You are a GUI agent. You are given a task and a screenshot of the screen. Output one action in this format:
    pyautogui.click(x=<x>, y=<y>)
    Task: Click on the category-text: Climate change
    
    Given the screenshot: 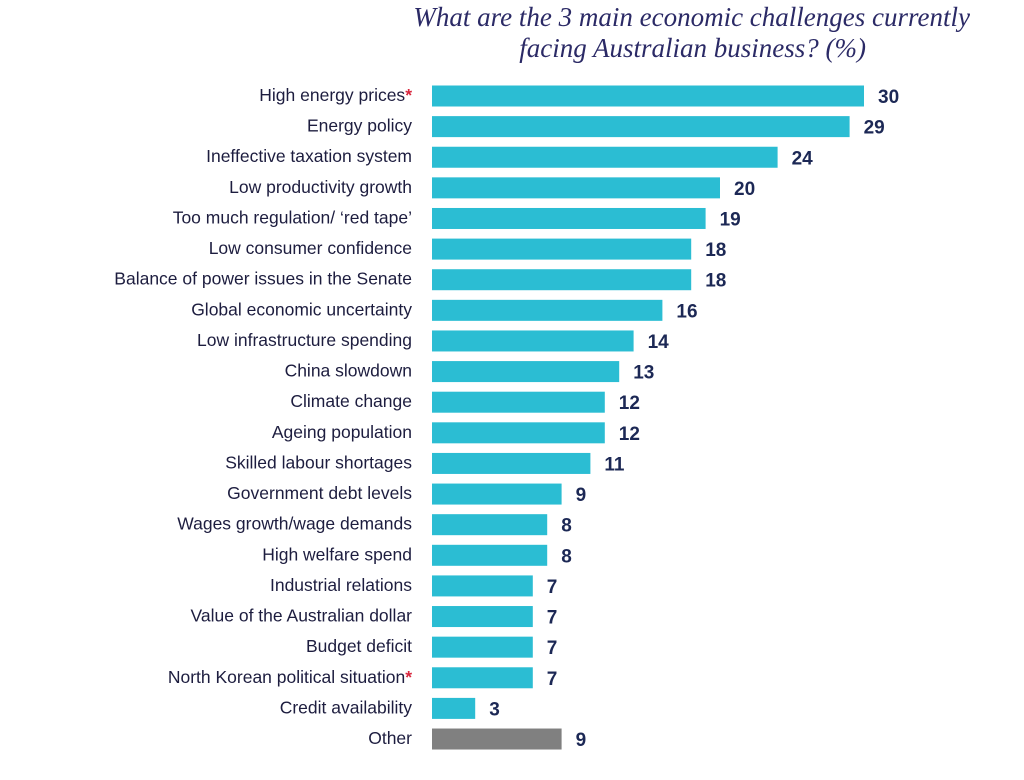 What is the action you would take?
    pyautogui.click(x=351, y=401)
    